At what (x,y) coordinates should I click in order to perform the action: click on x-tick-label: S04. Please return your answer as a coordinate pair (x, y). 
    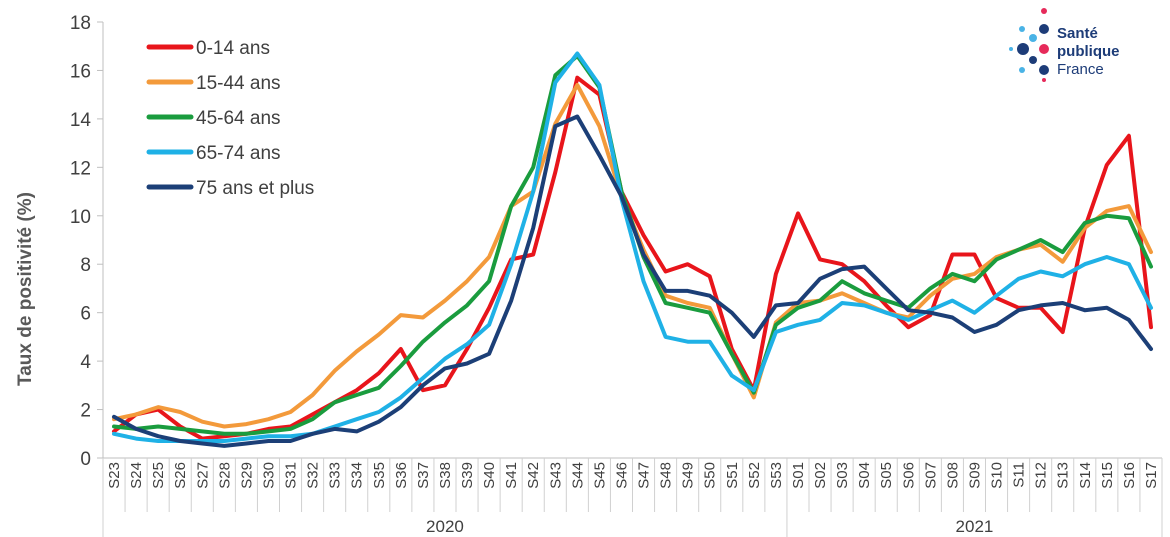
    Looking at the image, I should click on (864, 475).